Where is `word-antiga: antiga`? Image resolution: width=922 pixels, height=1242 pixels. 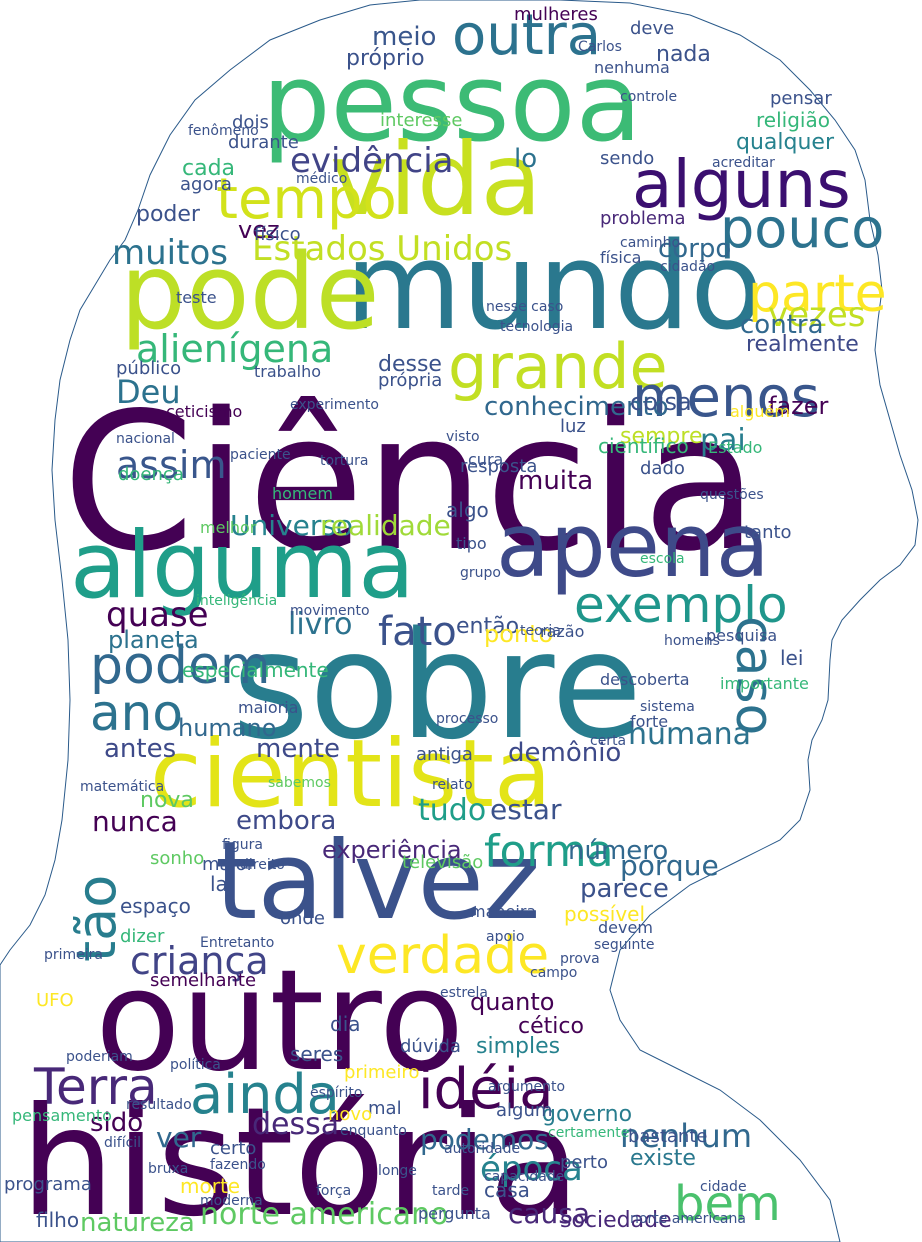
word-antiga: antiga is located at coordinates (444, 754).